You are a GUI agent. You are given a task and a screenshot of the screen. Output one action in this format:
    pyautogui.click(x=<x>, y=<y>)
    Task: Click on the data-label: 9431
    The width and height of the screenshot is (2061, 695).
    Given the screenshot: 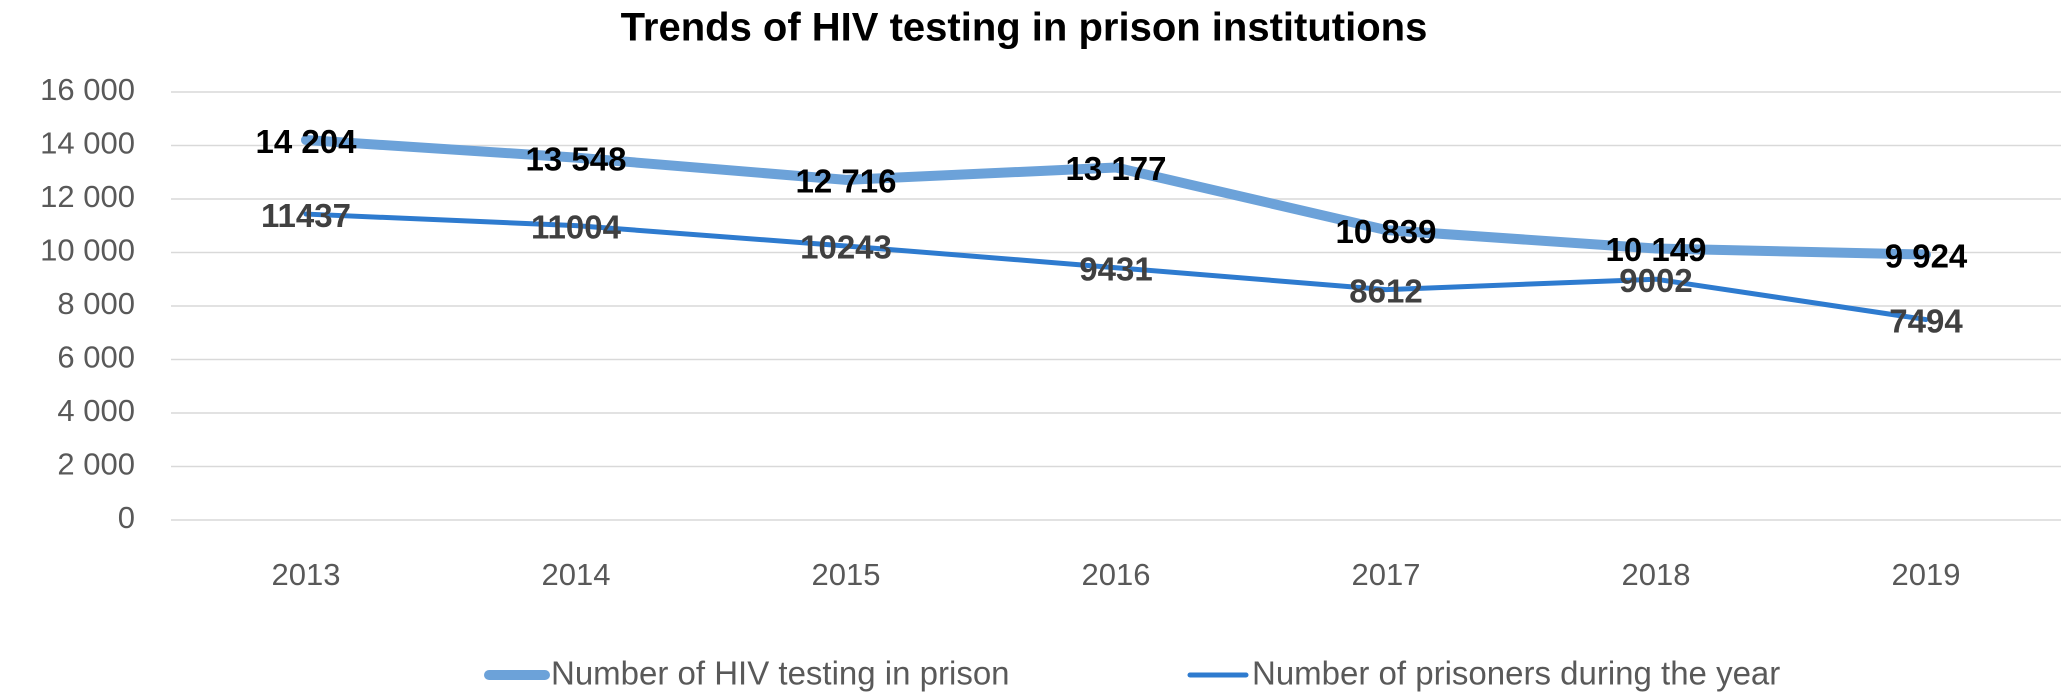 What is the action you would take?
    pyautogui.click(x=1115, y=268)
    